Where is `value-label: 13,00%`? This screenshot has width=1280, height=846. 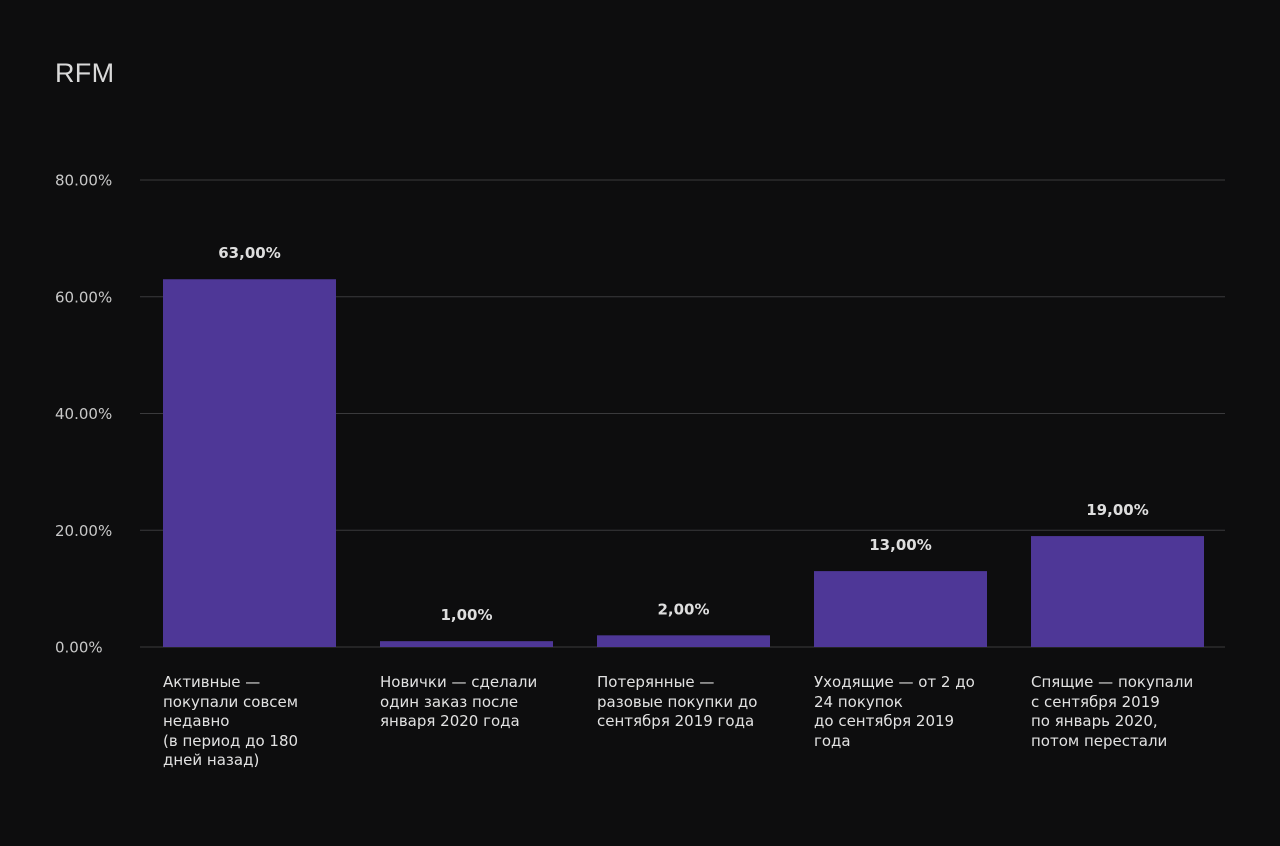
value-label: 13,00% is located at coordinates (900, 545).